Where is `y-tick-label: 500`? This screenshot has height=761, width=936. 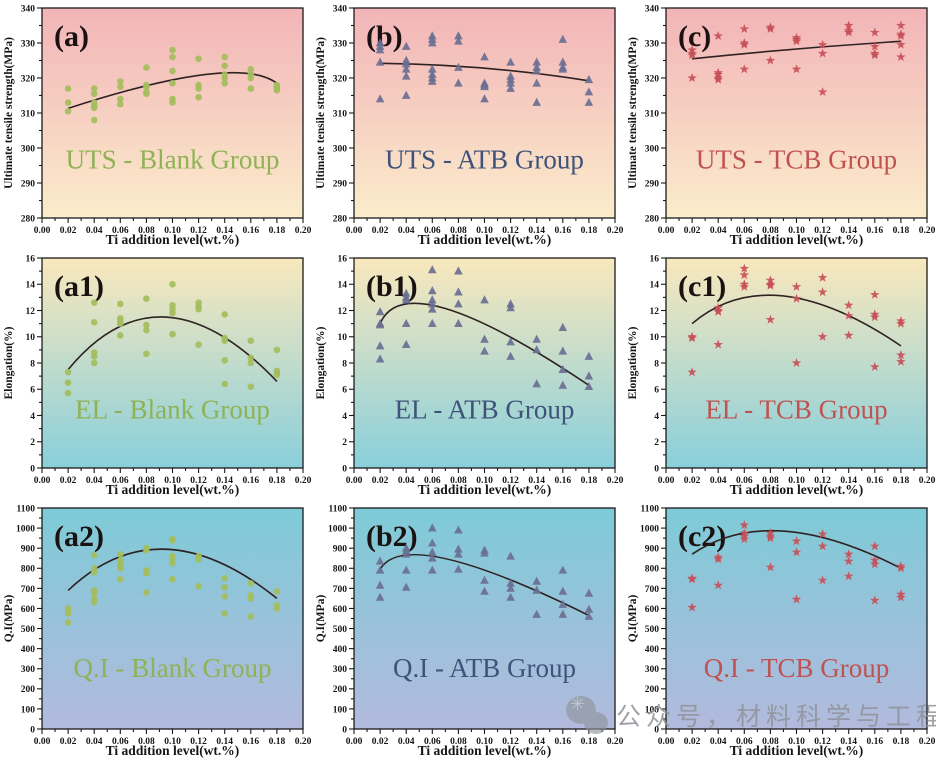 y-tick-label: 500 is located at coordinates (340, 630).